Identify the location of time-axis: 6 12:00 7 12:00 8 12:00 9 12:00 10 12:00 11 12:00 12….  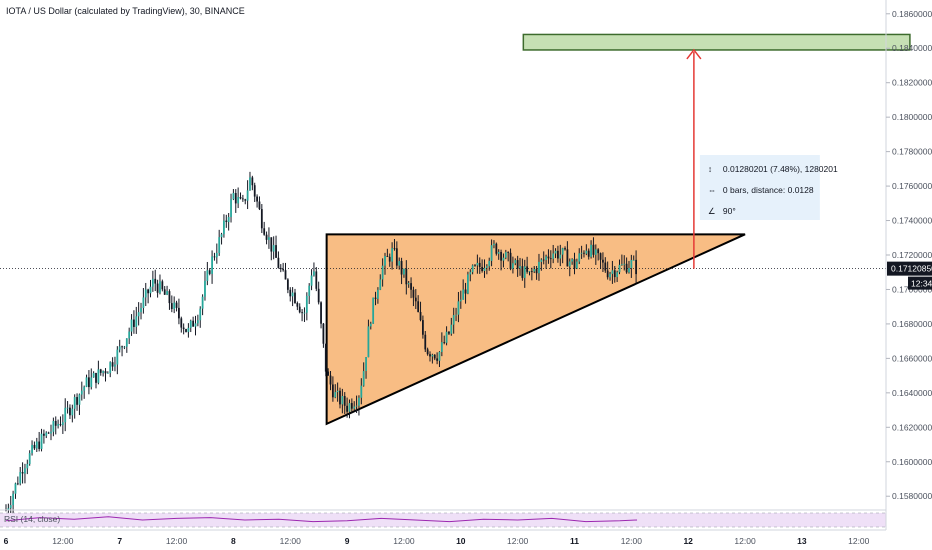
(443, 537).